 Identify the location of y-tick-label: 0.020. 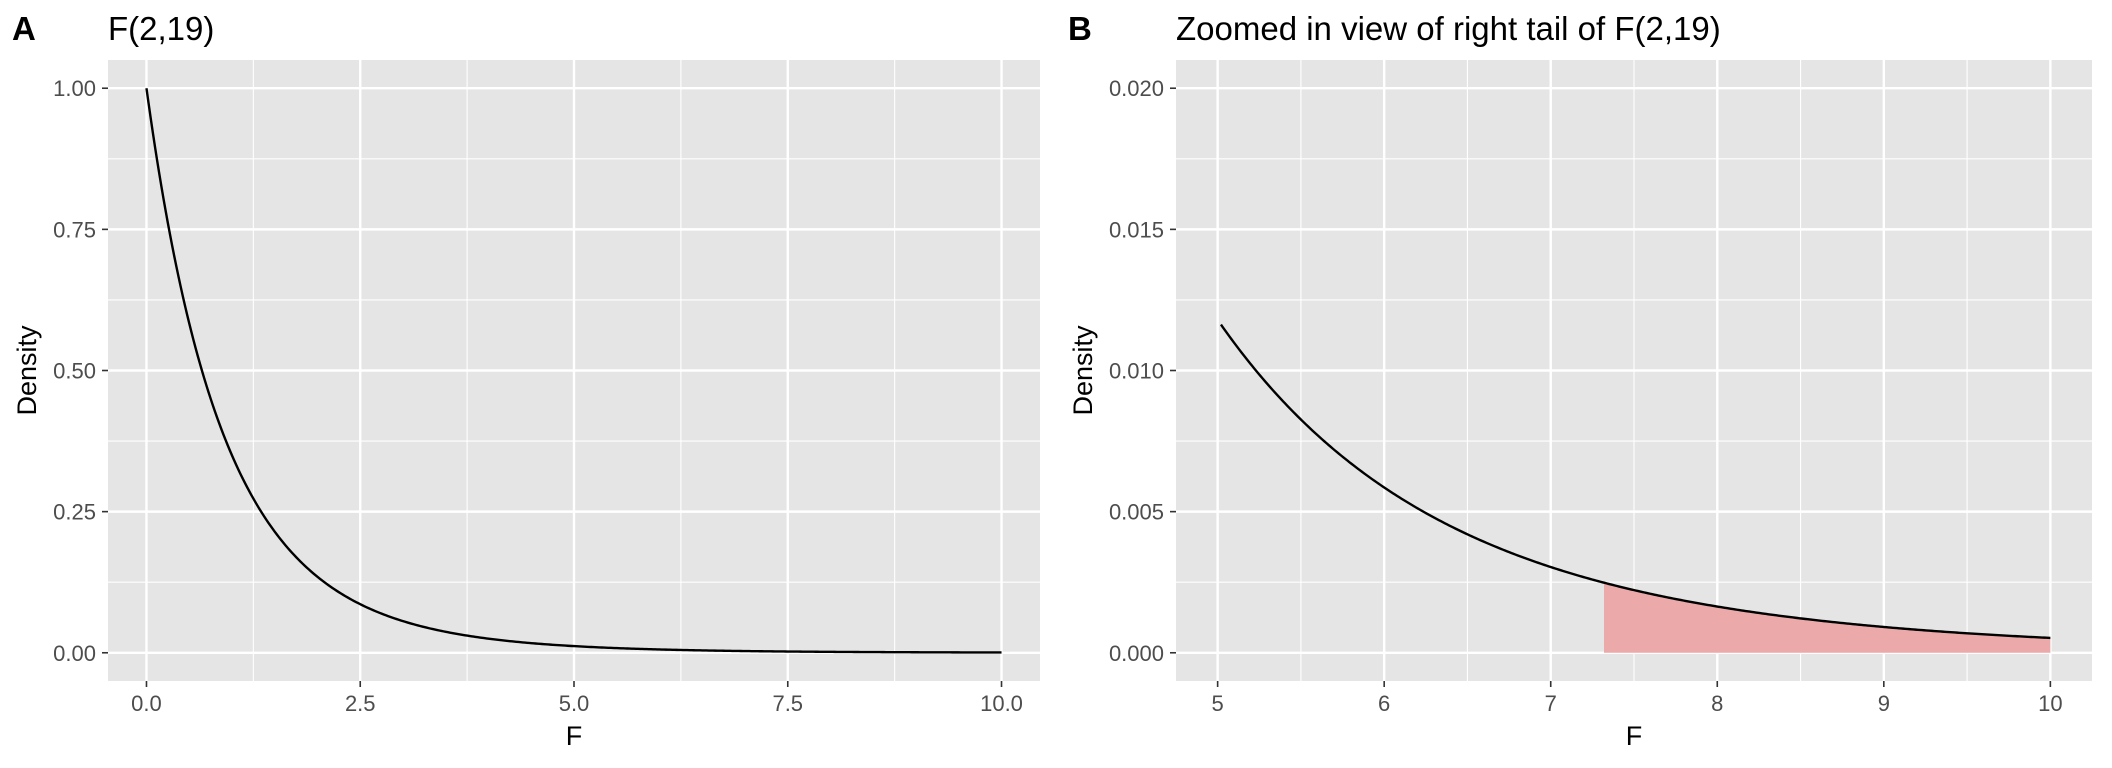
(1136, 88).